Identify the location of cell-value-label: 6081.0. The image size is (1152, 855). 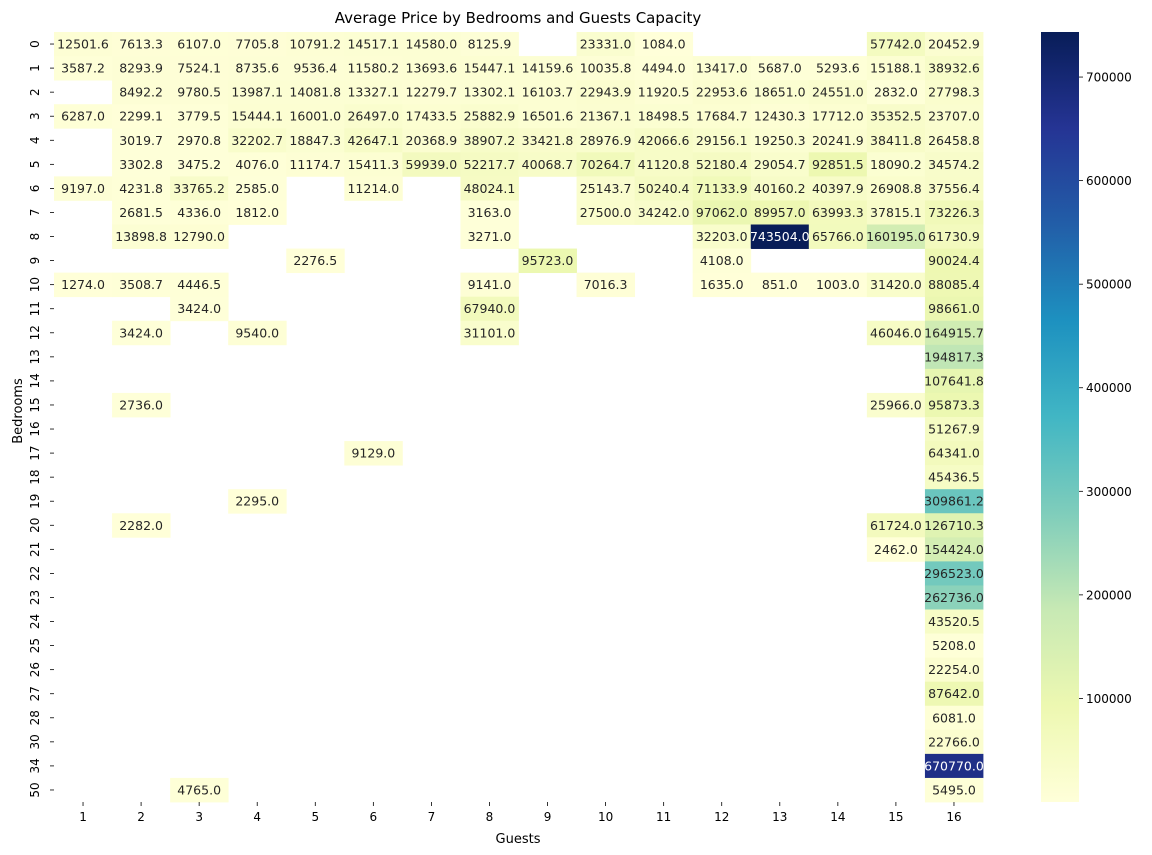
(954, 717).